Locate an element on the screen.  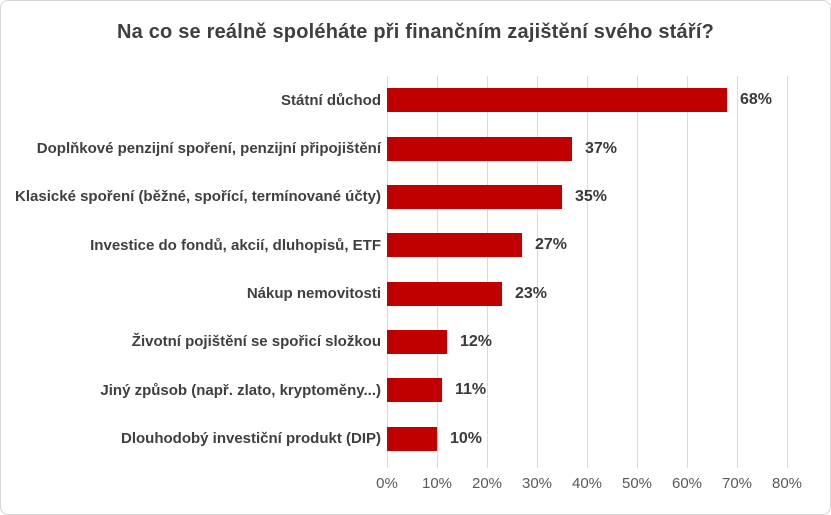
category-label: Státní důchod is located at coordinates (331, 100).